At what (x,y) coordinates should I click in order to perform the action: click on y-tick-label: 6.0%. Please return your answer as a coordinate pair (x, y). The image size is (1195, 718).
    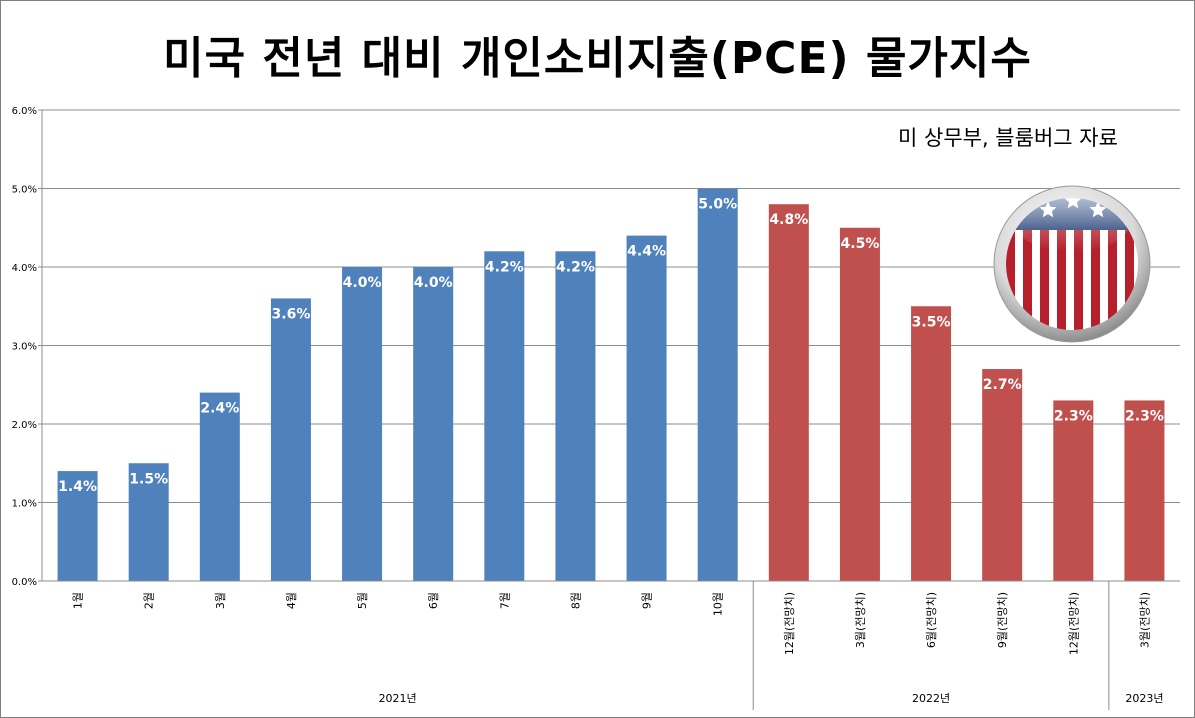
    Looking at the image, I should click on (24, 111).